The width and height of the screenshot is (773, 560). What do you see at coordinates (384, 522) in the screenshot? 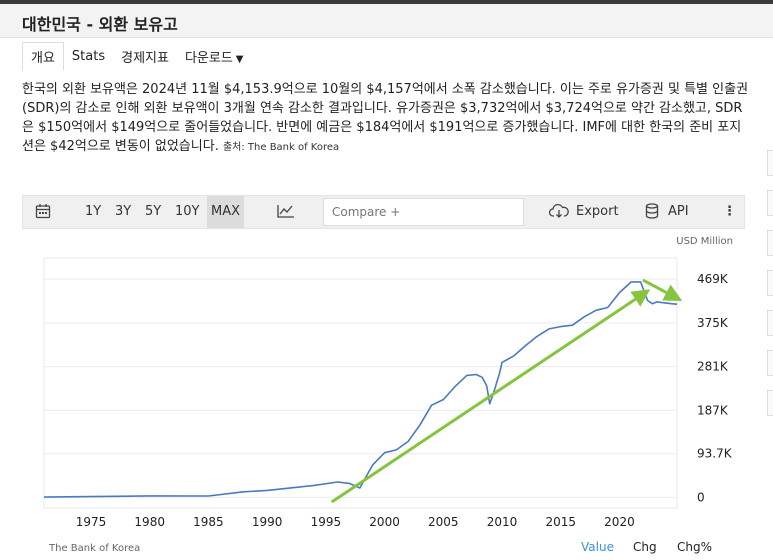
I see `x-tick-label: 2000` at bounding box center [384, 522].